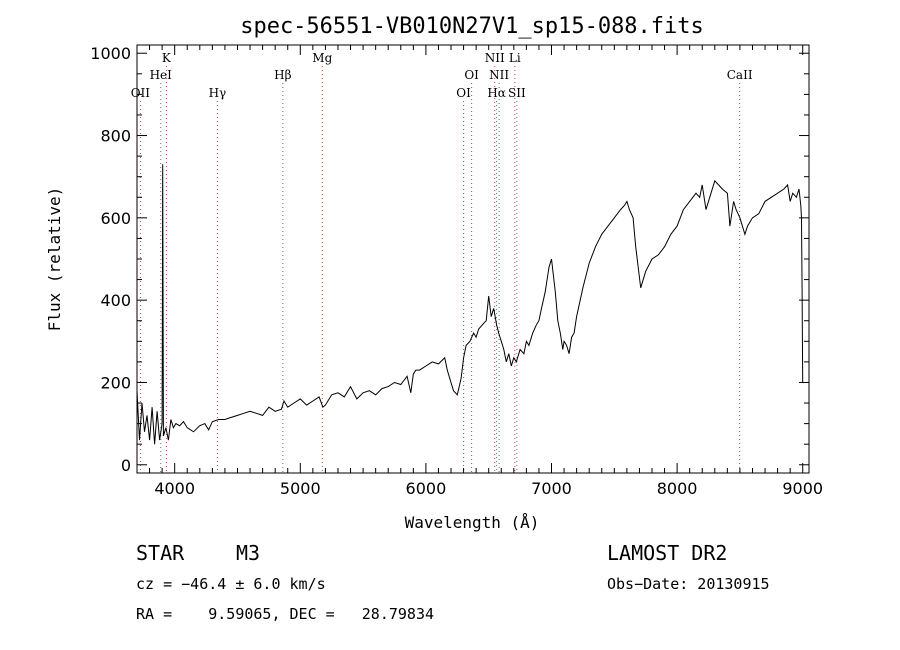 This screenshot has height=650, width=900. Describe the element at coordinates (248, 553) in the screenshot. I see `object-subclass: M3` at that location.